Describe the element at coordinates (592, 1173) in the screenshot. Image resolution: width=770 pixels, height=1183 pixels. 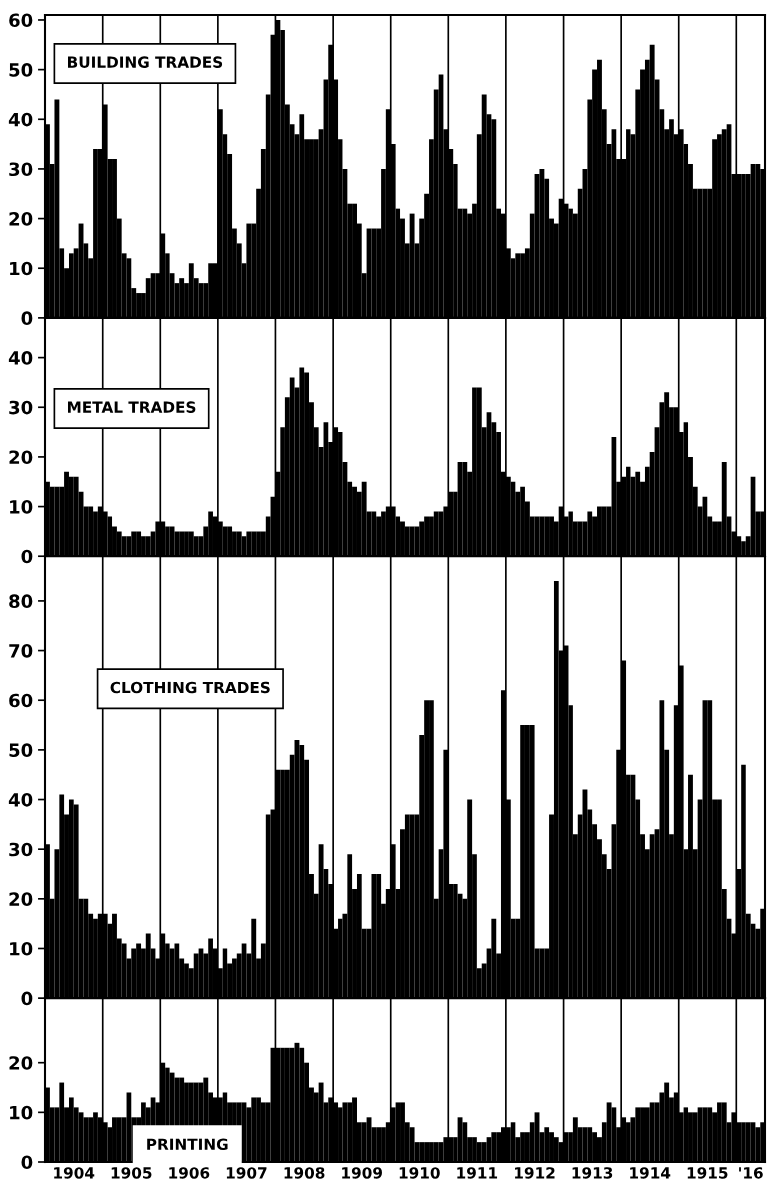
I see `x-tick-label: 1913` at that location.